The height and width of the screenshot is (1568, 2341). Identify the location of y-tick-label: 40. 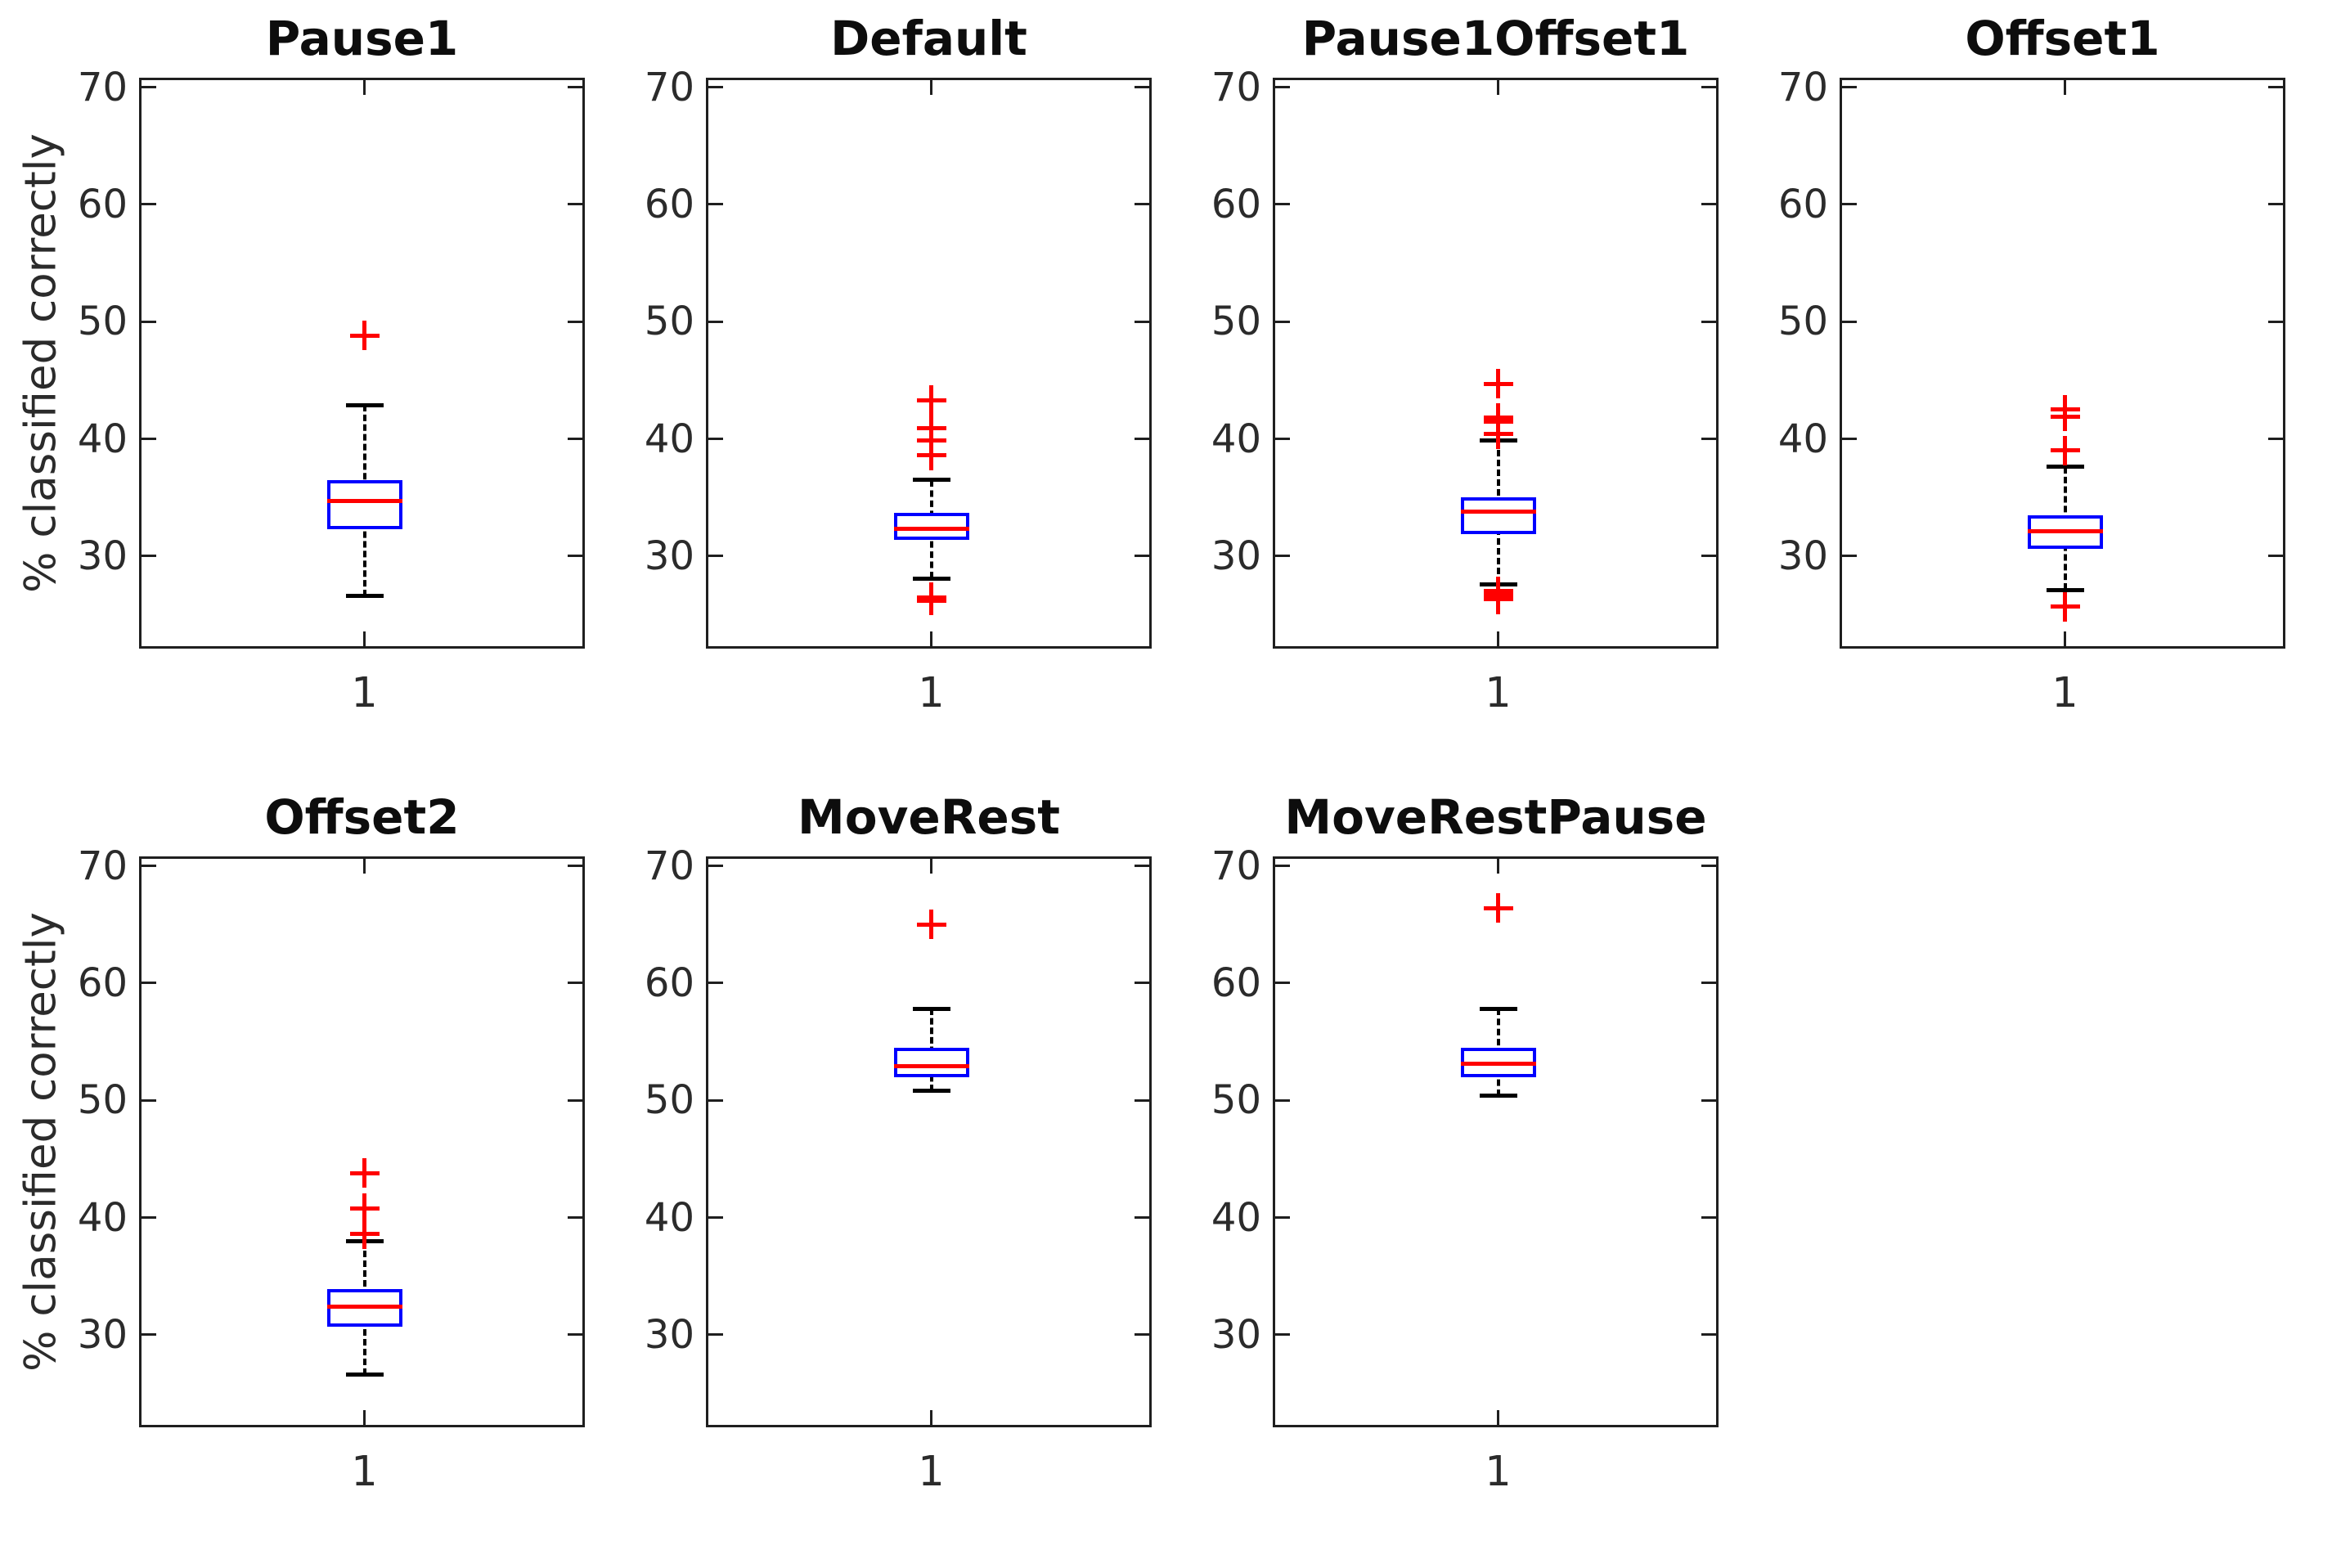
(1236, 439).